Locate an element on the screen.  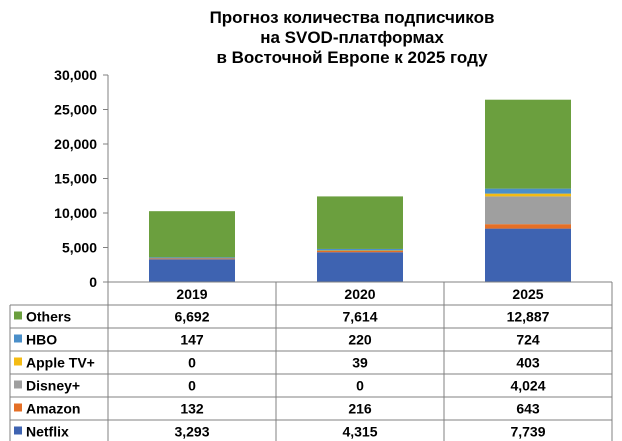
bar-netflix-2020 is located at coordinates (360, 267).